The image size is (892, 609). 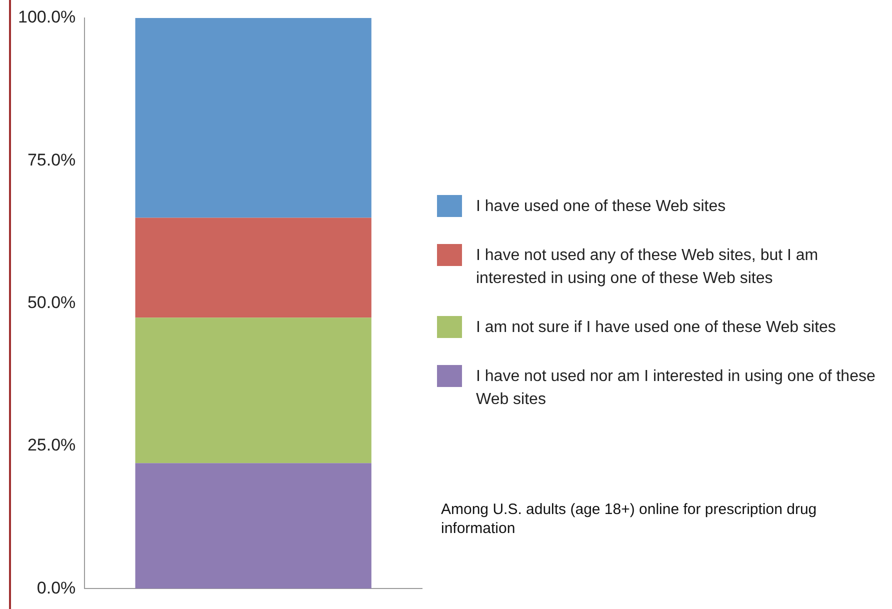 What do you see at coordinates (47, 17) in the screenshot?
I see `y-tick-label: 100.0%` at bounding box center [47, 17].